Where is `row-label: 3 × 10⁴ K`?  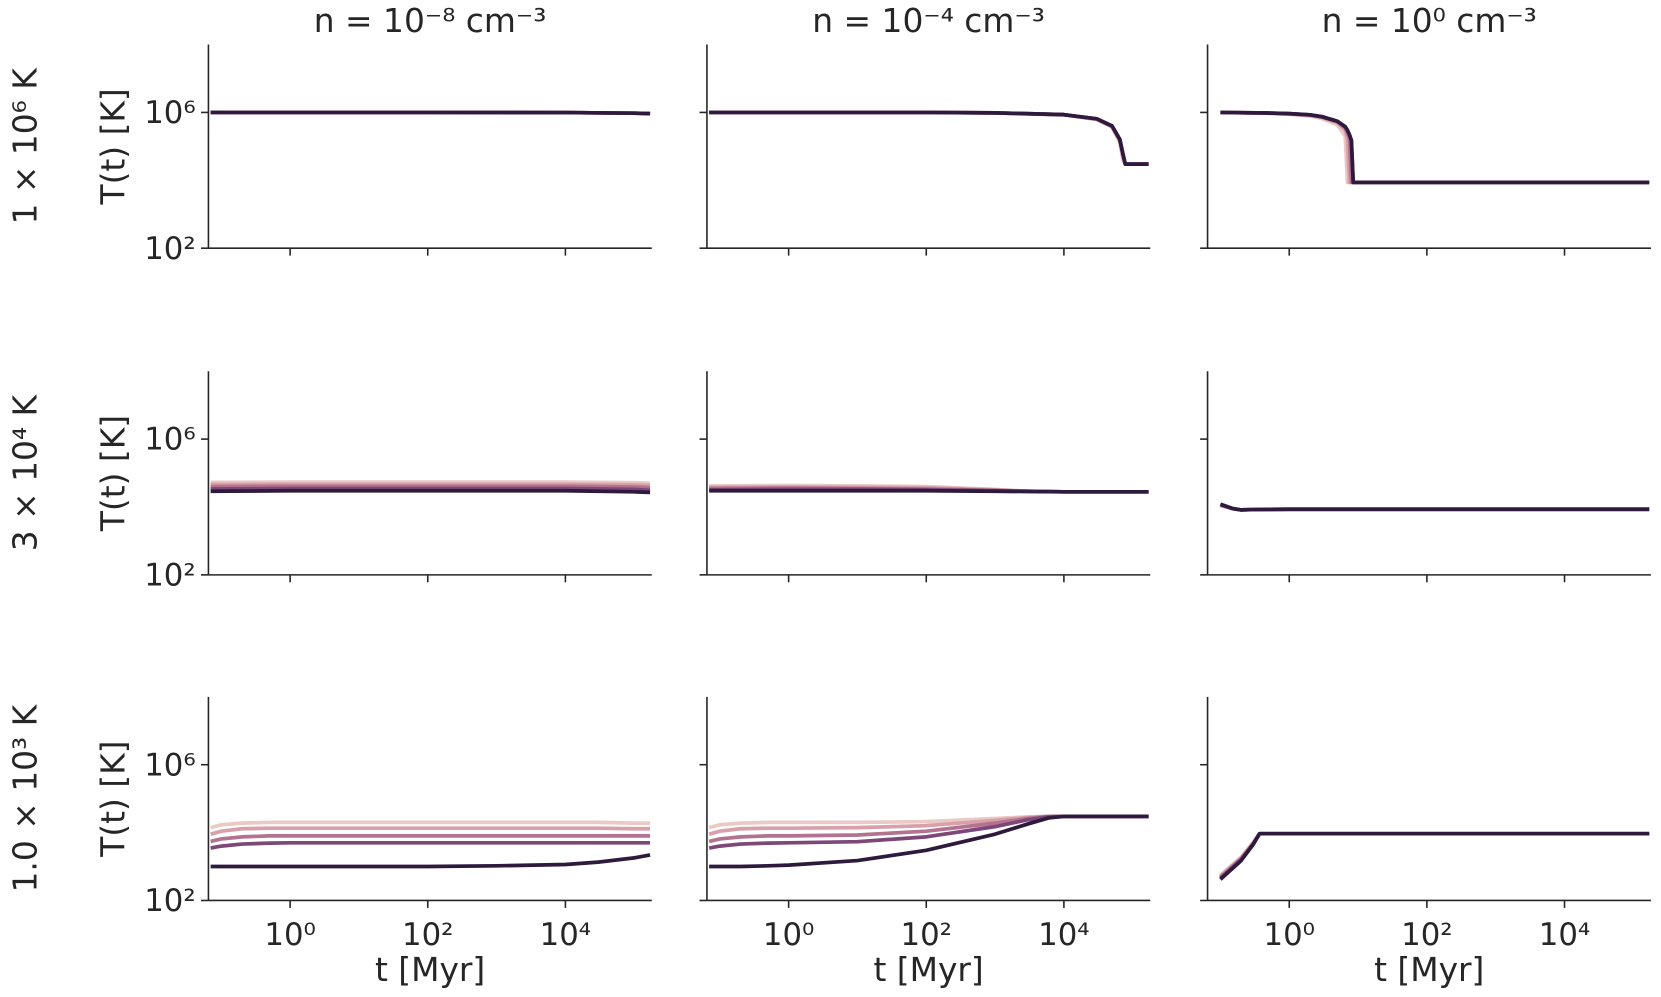
row-label: 3 × 10⁴ K is located at coordinates (25, 472).